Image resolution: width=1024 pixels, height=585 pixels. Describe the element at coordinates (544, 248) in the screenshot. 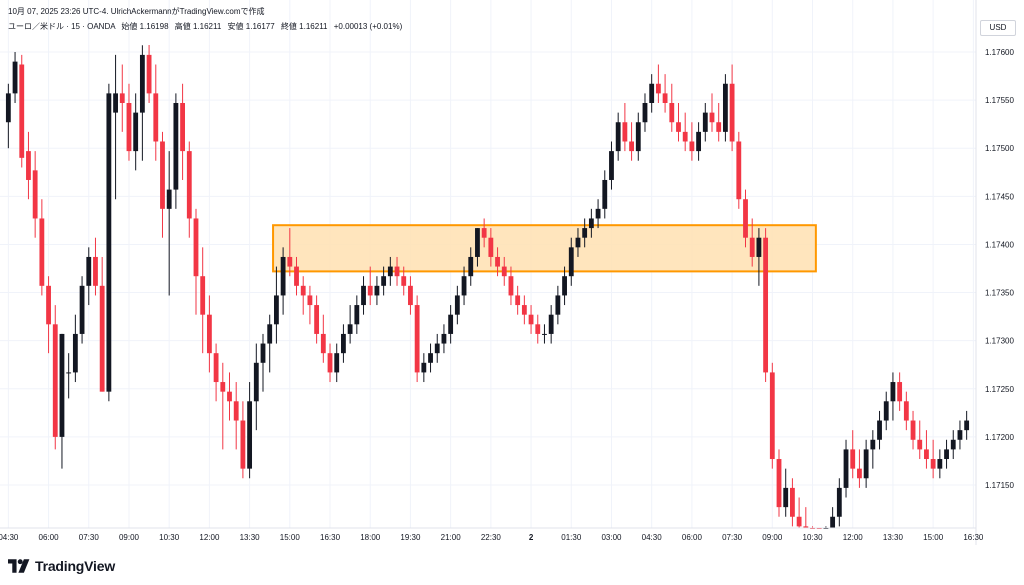

I see `resistance-zone` at that location.